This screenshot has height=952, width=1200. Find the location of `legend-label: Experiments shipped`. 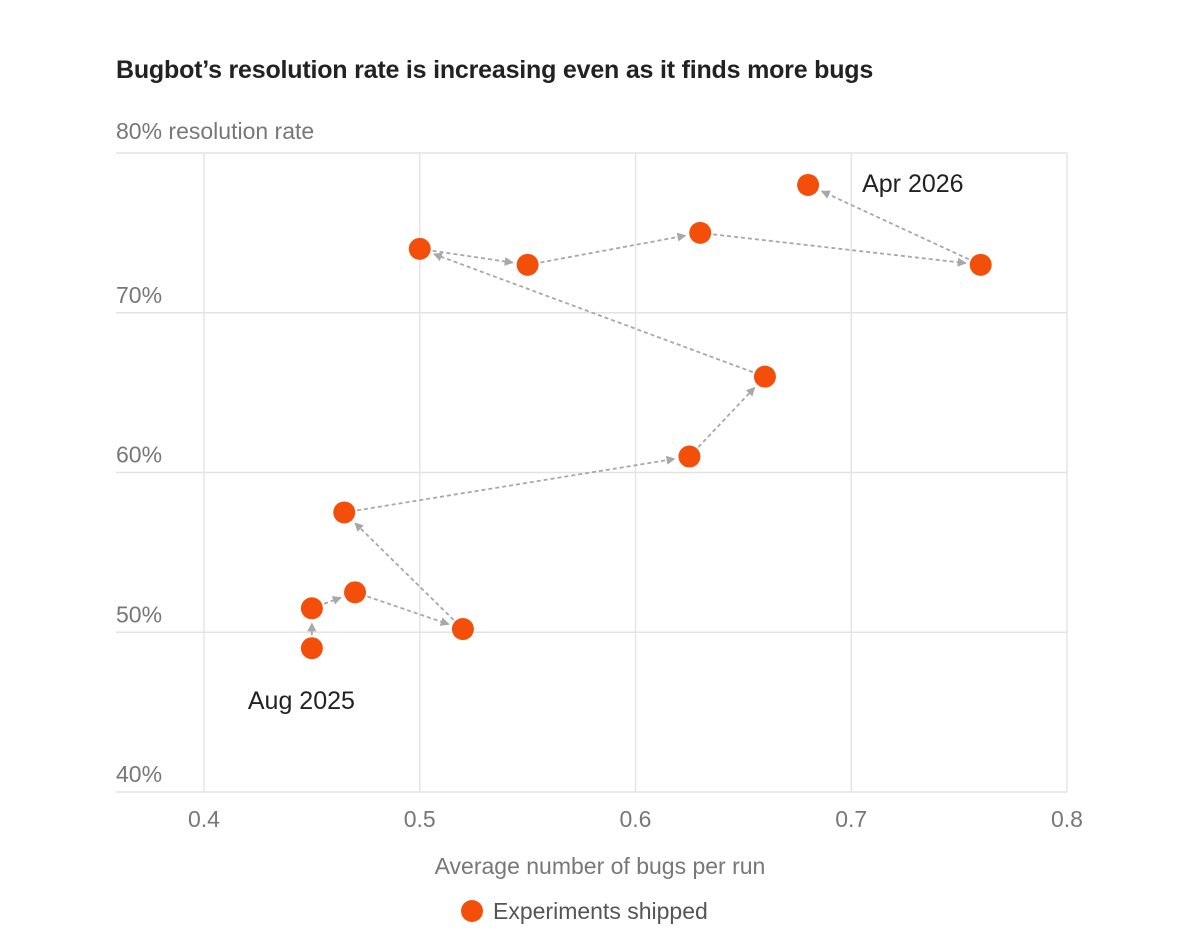

legend-label: Experiments shipped is located at coordinates (600, 911).